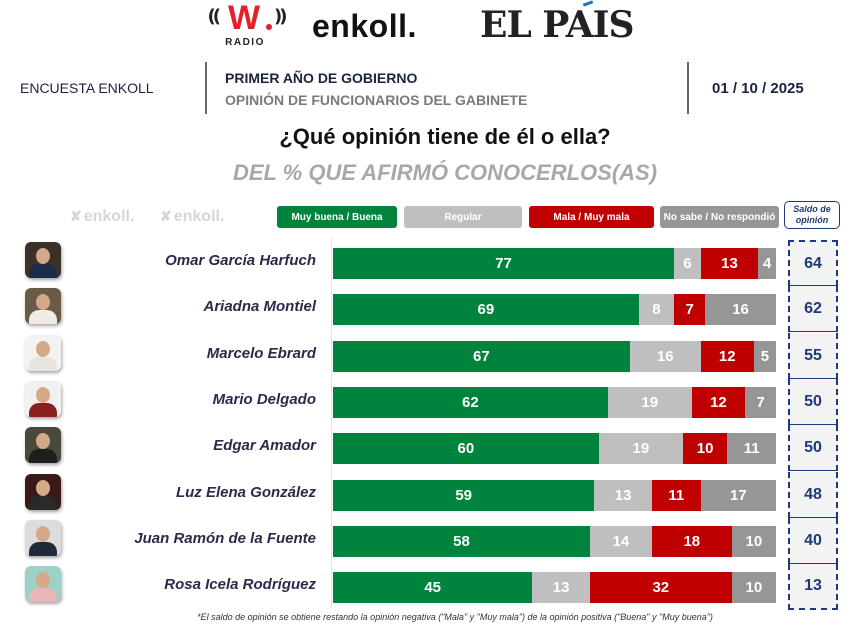  I want to click on chart-row: Juan Ramón de la Fuente 58 14 18 10 40, so click(425, 540).